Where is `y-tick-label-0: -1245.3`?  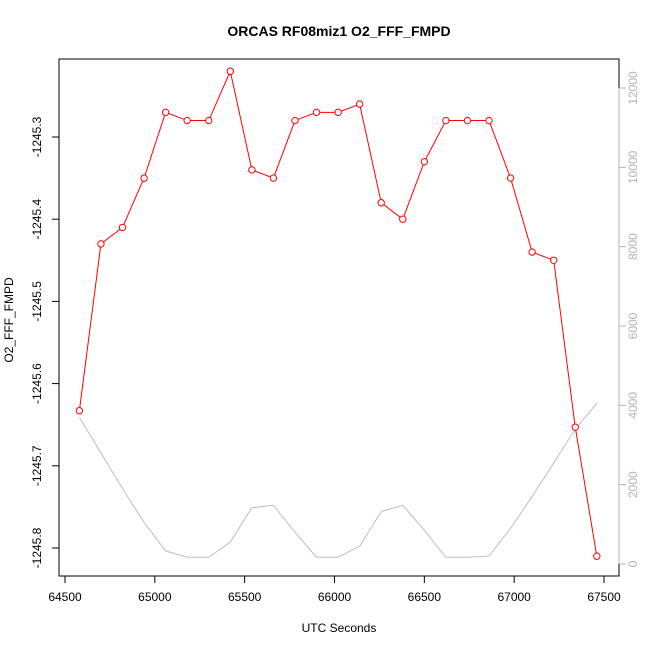
y-tick-label-0: -1245.3 is located at coordinates (37, 136).